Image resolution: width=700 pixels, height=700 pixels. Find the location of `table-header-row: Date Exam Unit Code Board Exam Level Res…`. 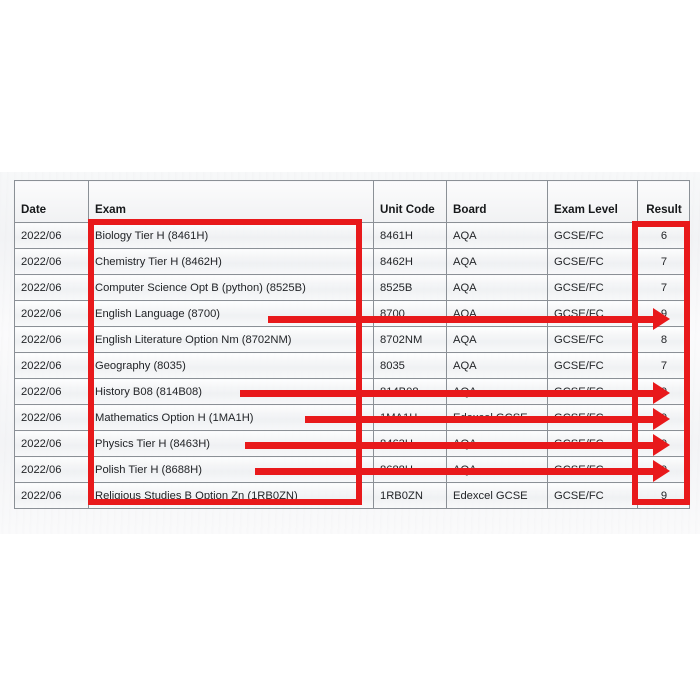

table-header-row: Date Exam Unit Code Board Exam Level Res… is located at coordinates (352, 201).